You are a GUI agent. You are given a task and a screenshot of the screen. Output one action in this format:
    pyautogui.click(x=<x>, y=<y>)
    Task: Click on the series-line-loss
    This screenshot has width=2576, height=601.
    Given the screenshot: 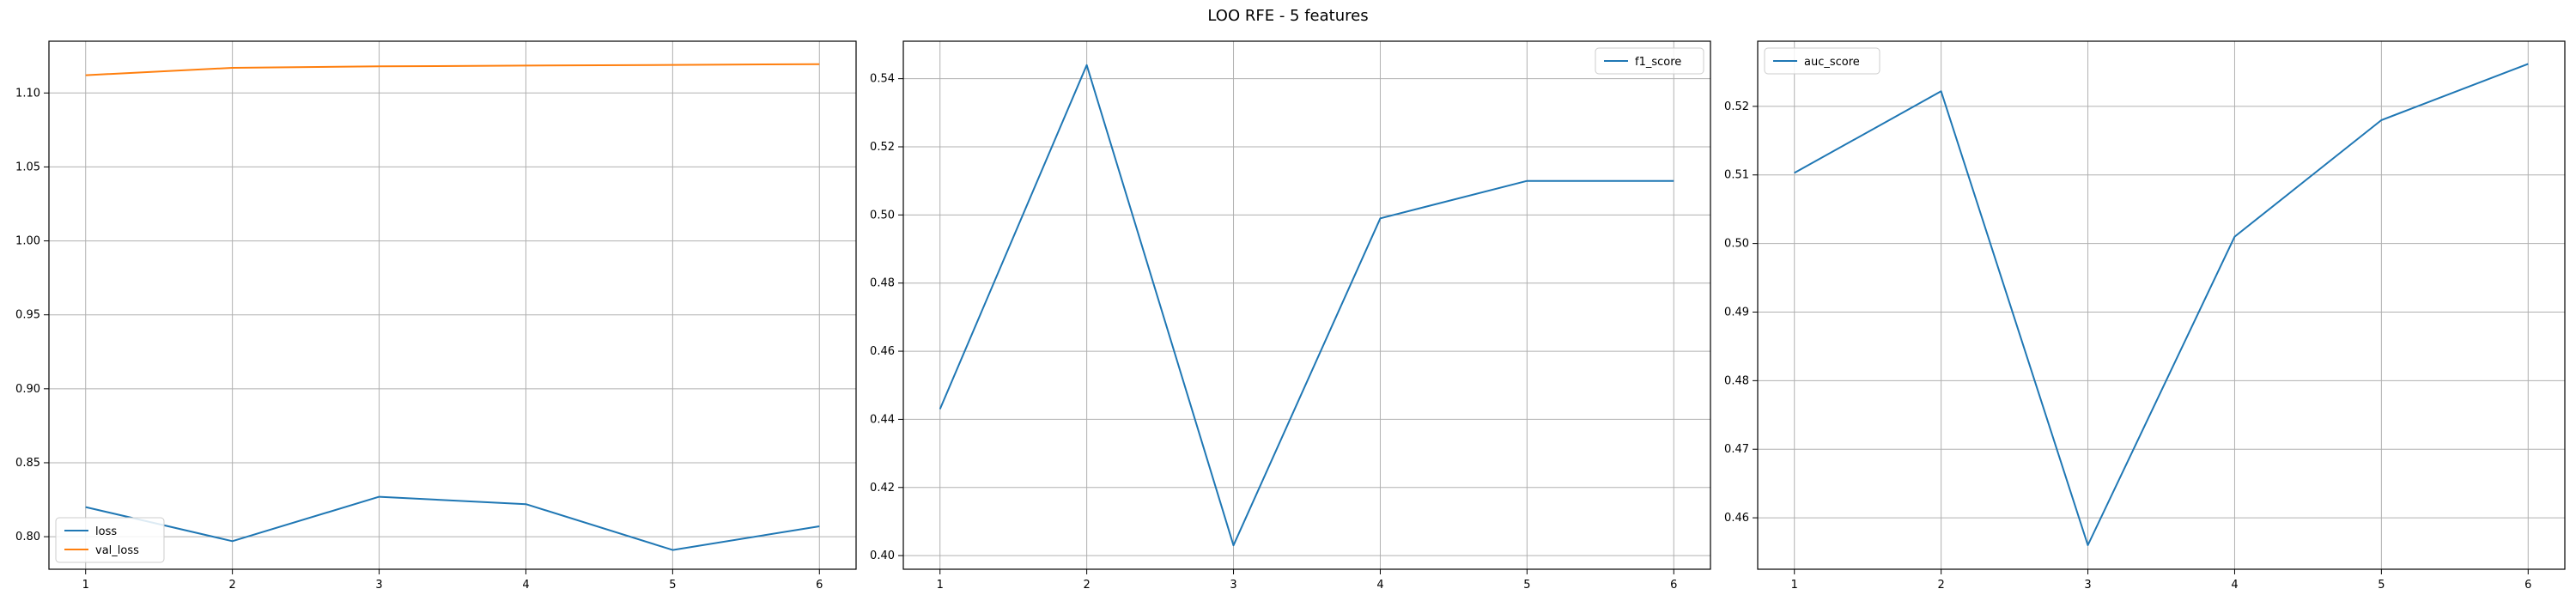 What is the action you would take?
    pyautogui.click(x=452, y=523)
    